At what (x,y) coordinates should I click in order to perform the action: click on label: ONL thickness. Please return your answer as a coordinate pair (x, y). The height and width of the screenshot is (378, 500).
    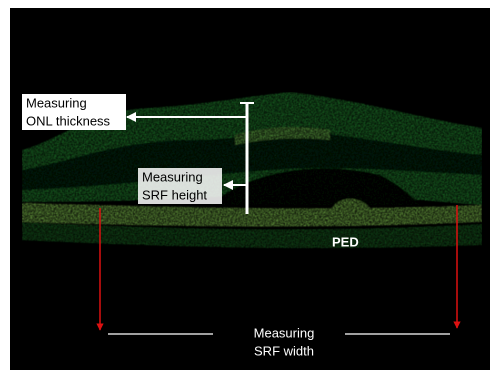
    Looking at the image, I should click on (68, 120).